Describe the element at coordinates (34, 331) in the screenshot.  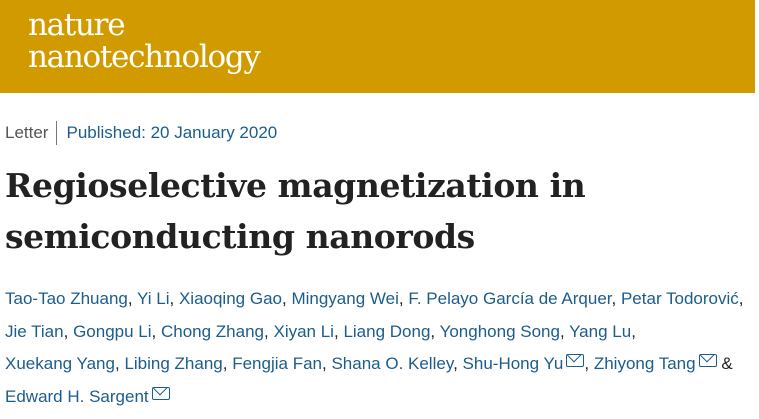
I see `author-link: Jie Tian` at that location.